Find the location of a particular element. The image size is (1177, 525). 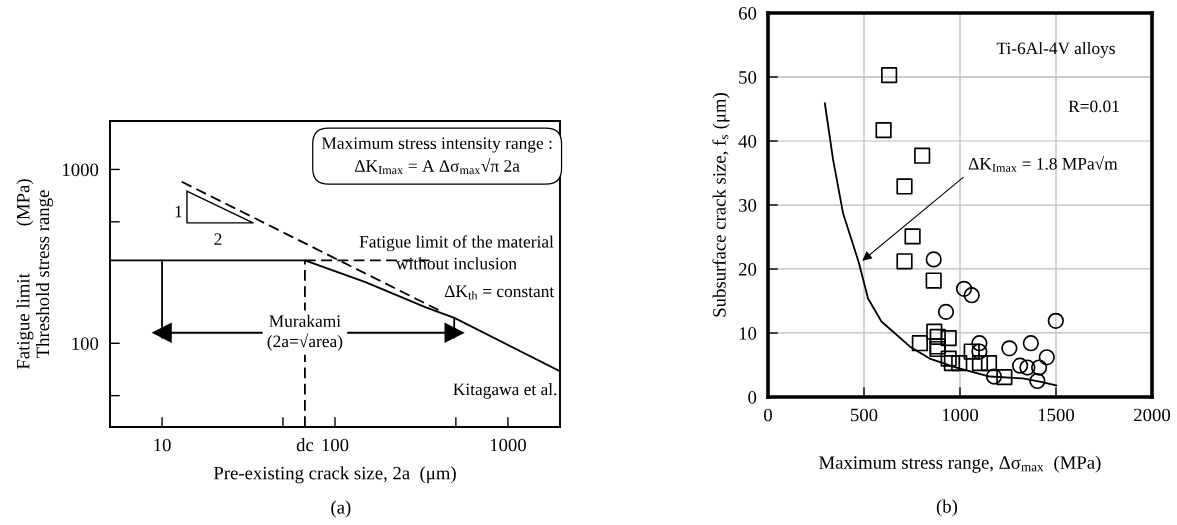

y-axis-title: Subsurface crack size, f$_{s}$ (μm) is located at coordinates (721, 205).